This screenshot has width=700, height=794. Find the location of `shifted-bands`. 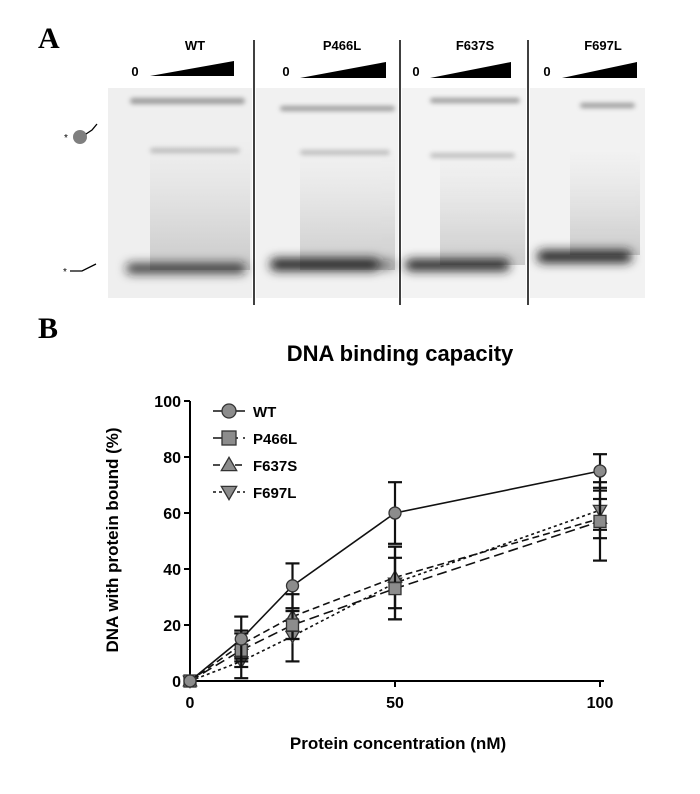

shifted-bands is located at coordinates (382, 128).